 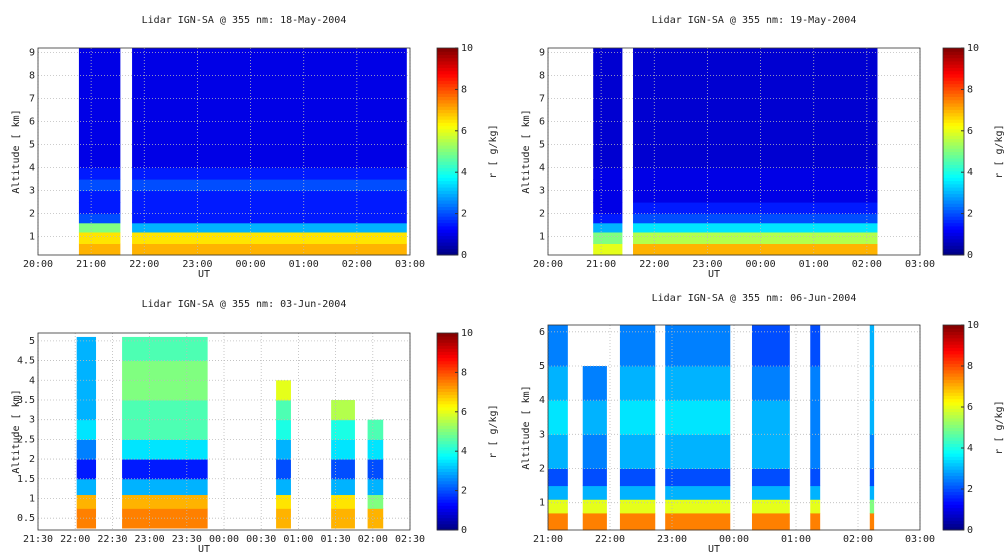 I want to click on y-tick-label: 3, so click(x=32, y=191).